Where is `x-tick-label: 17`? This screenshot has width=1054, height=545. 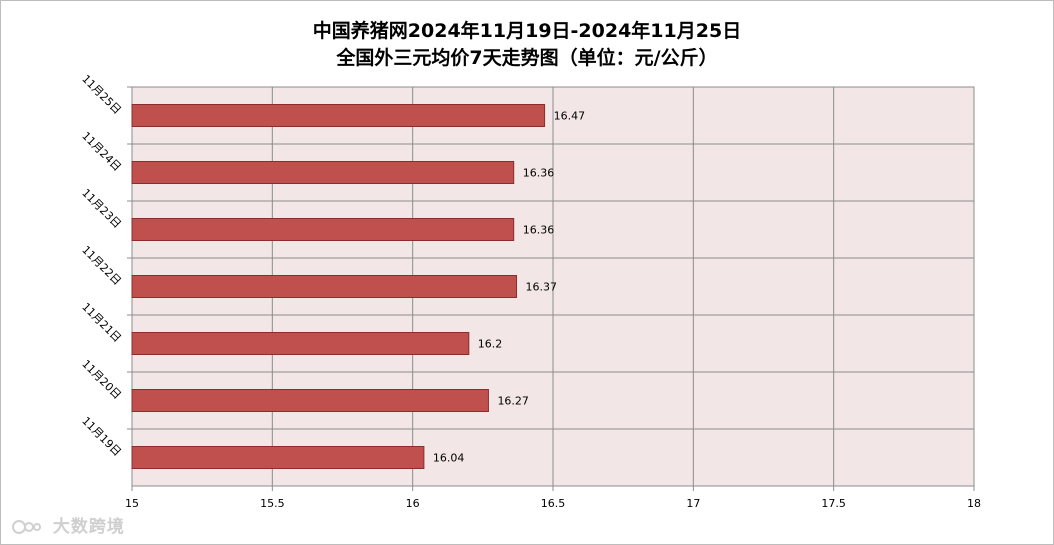 x-tick-label: 17 is located at coordinates (693, 503).